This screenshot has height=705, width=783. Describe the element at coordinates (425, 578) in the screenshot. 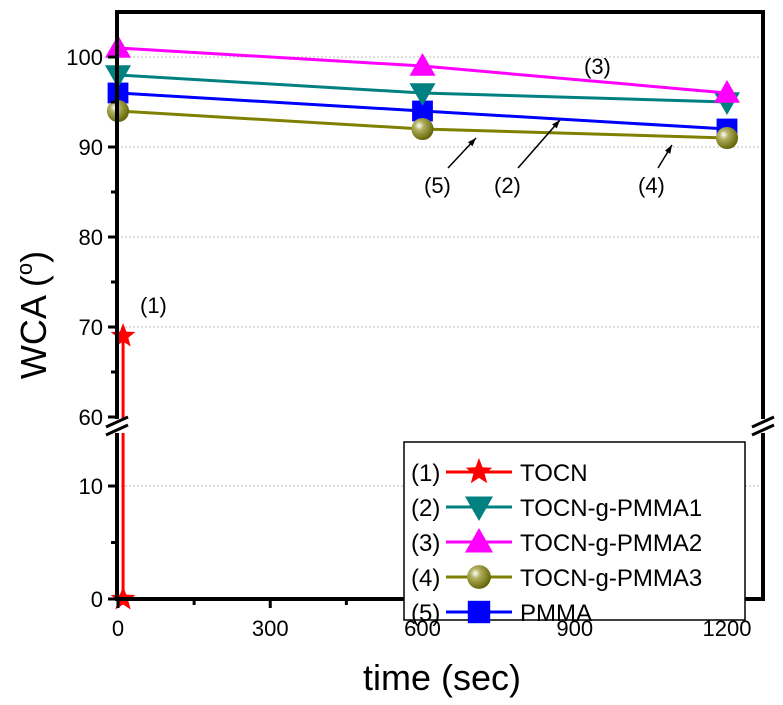

I see `legend-id: (4)` at that location.